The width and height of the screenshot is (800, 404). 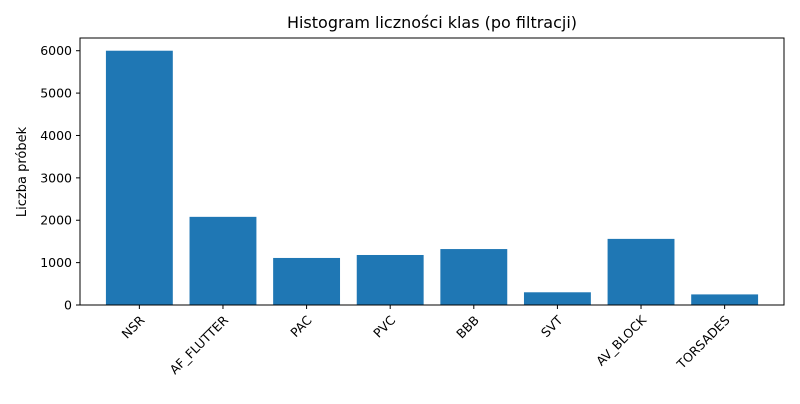 What do you see at coordinates (390, 279) in the screenshot?
I see `bar-pvc` at bounding box center [390, 279].